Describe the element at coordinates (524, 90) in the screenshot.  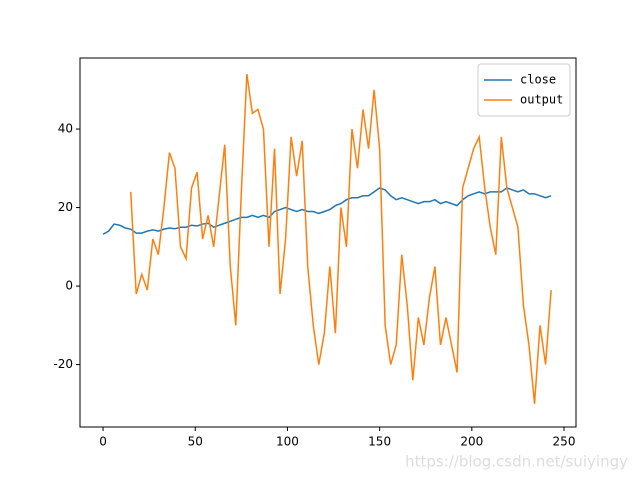
I see `legend-box` at that location.